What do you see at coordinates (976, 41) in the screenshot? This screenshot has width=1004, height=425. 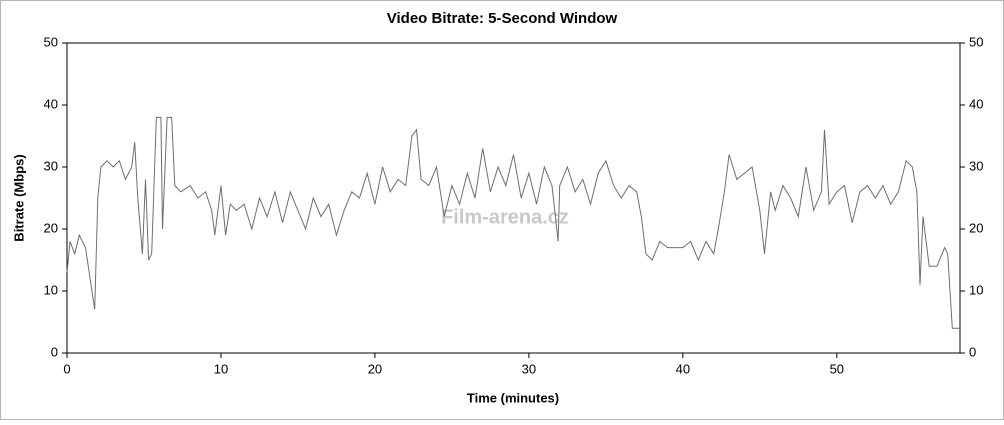 I see `y2-tick-label: 50` at bounding box center [976, 41].